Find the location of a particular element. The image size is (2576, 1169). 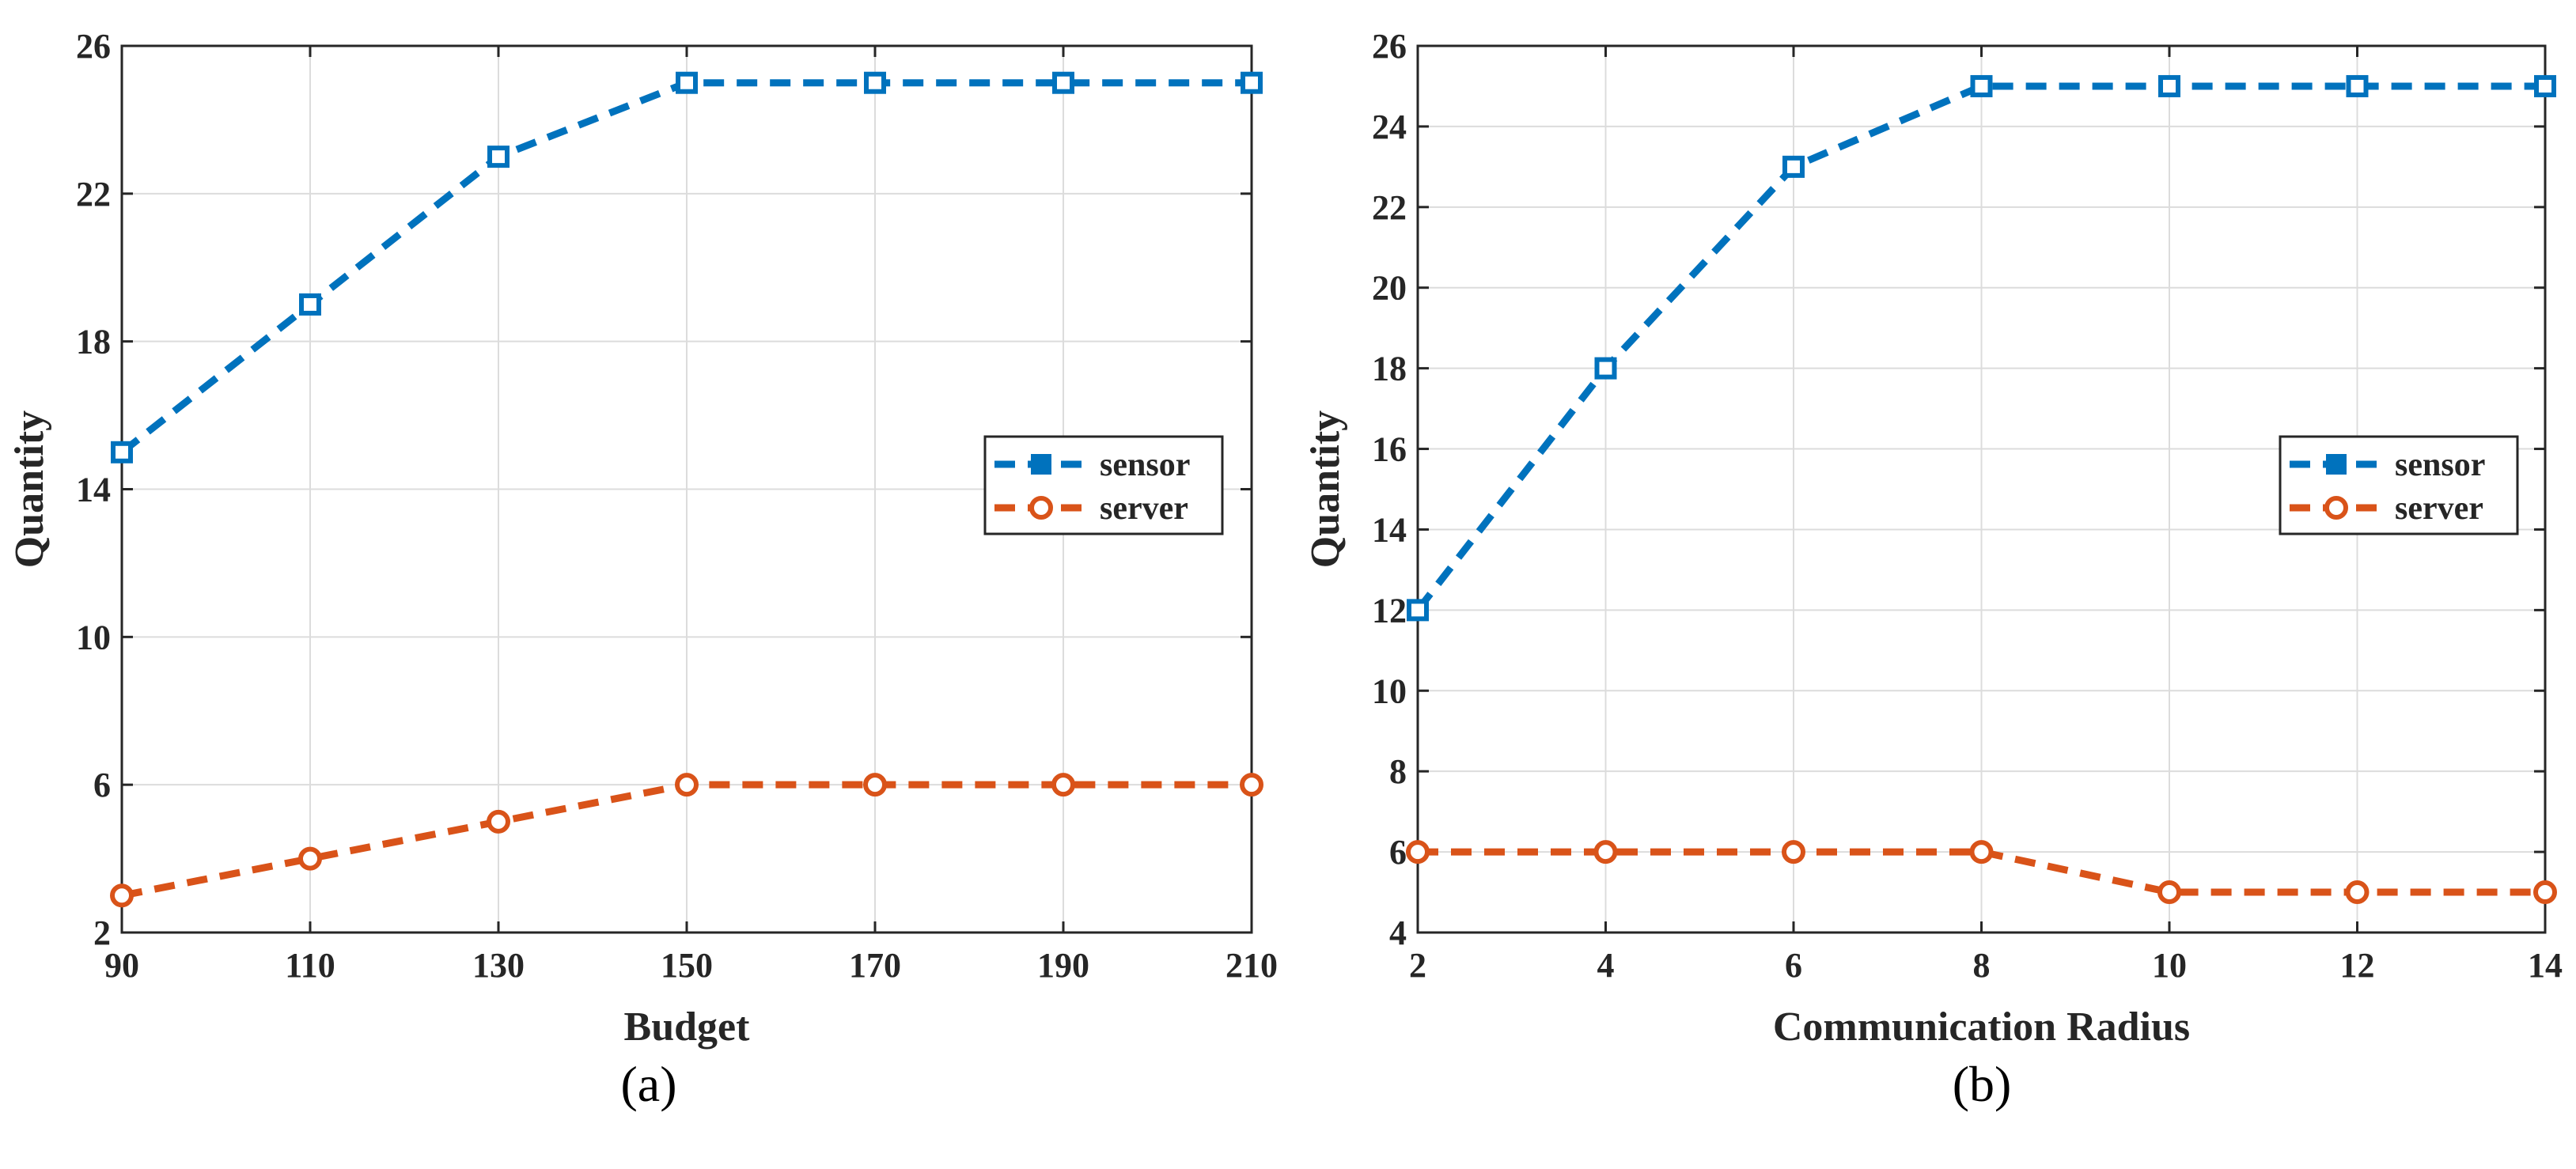

y-tick-label: 16 is located at coordinates (1389, 449).